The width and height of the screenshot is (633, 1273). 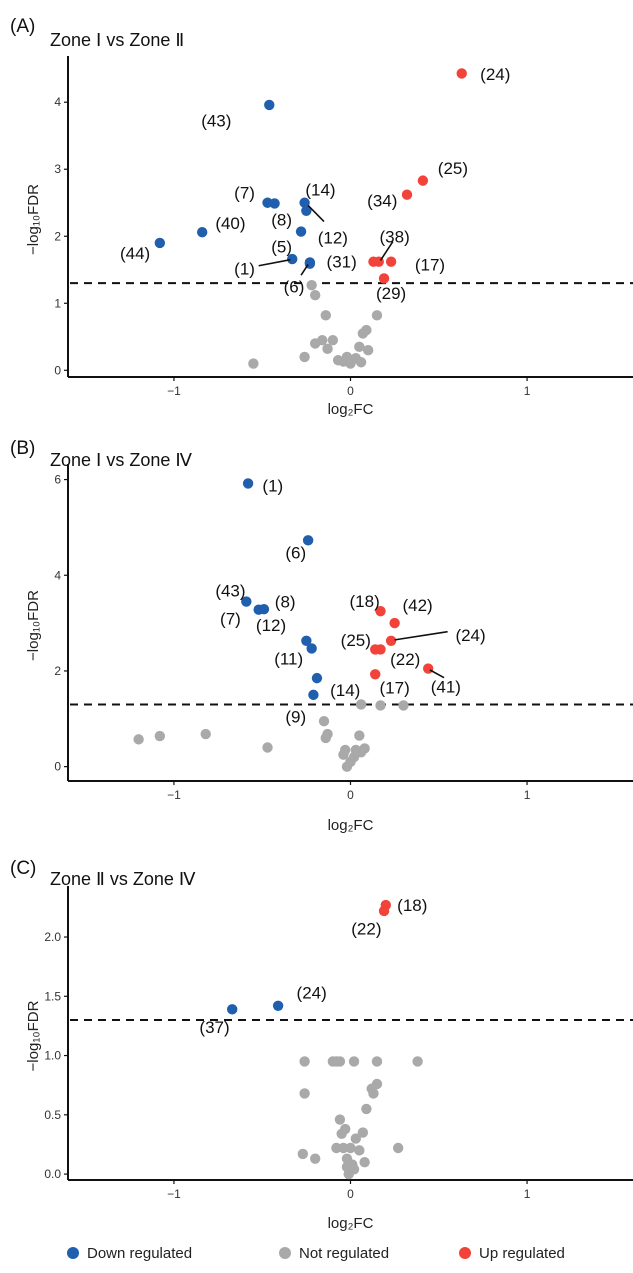 What do you see at coordinates (446, 686) in the screenshot?
I see `point-label: (41)` at bounding box center [446, 686].